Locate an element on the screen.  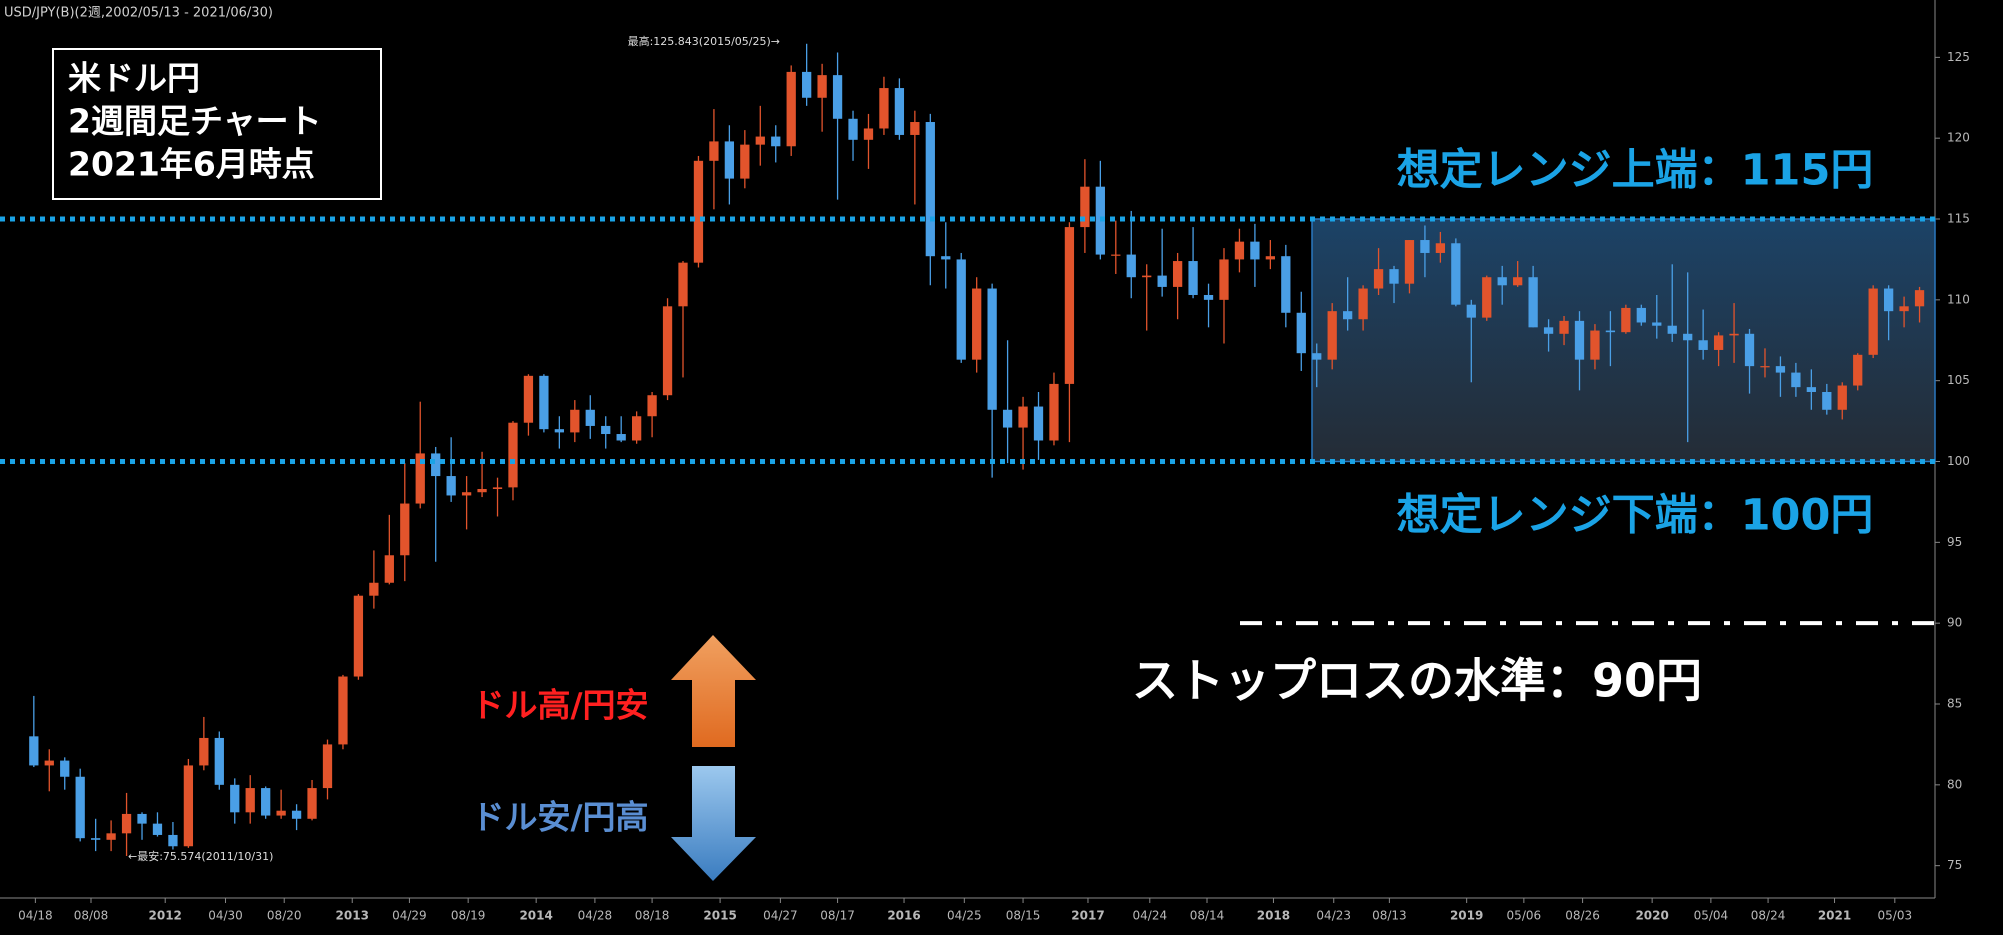
x-tick-label: 04/23 is located at coordinates (1333, 916).